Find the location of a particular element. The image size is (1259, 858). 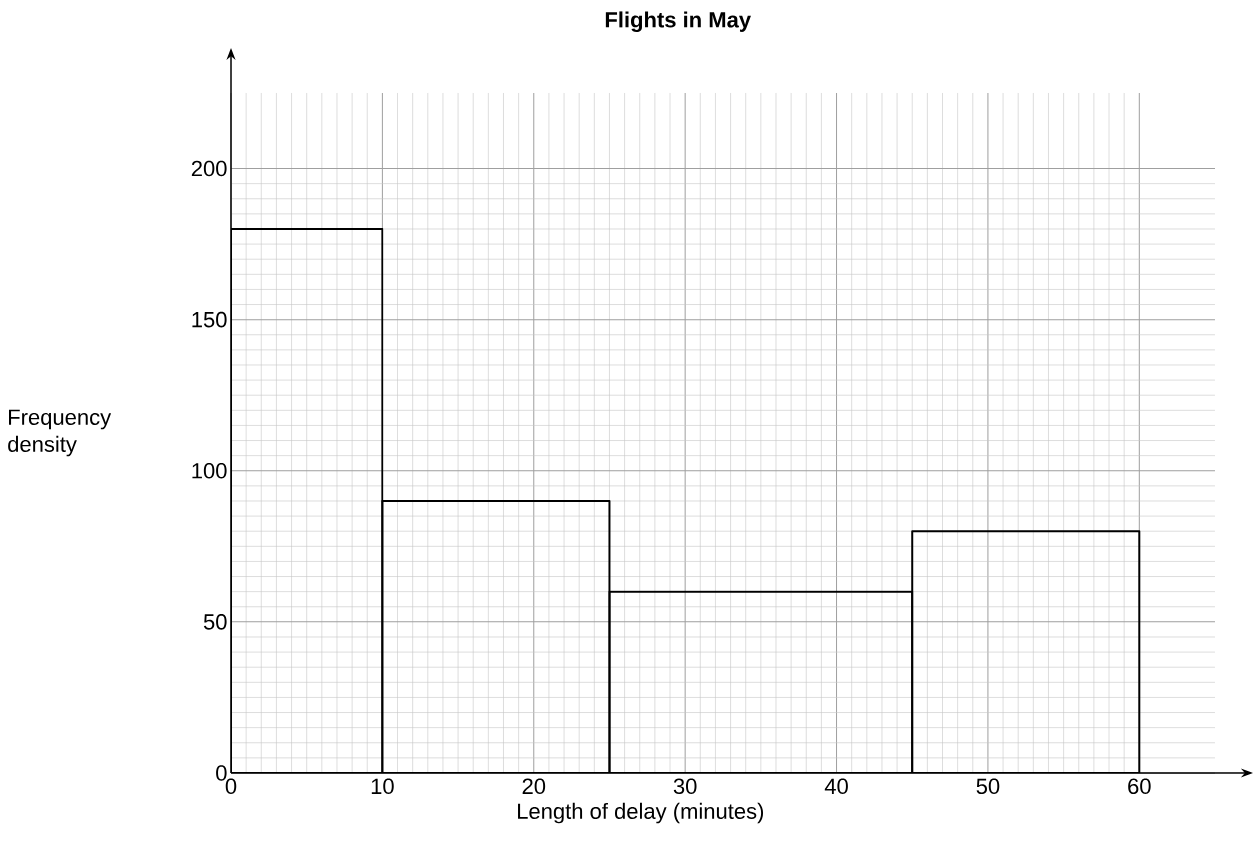

y-tick-label: 50 is located at coordinates (215, 622).